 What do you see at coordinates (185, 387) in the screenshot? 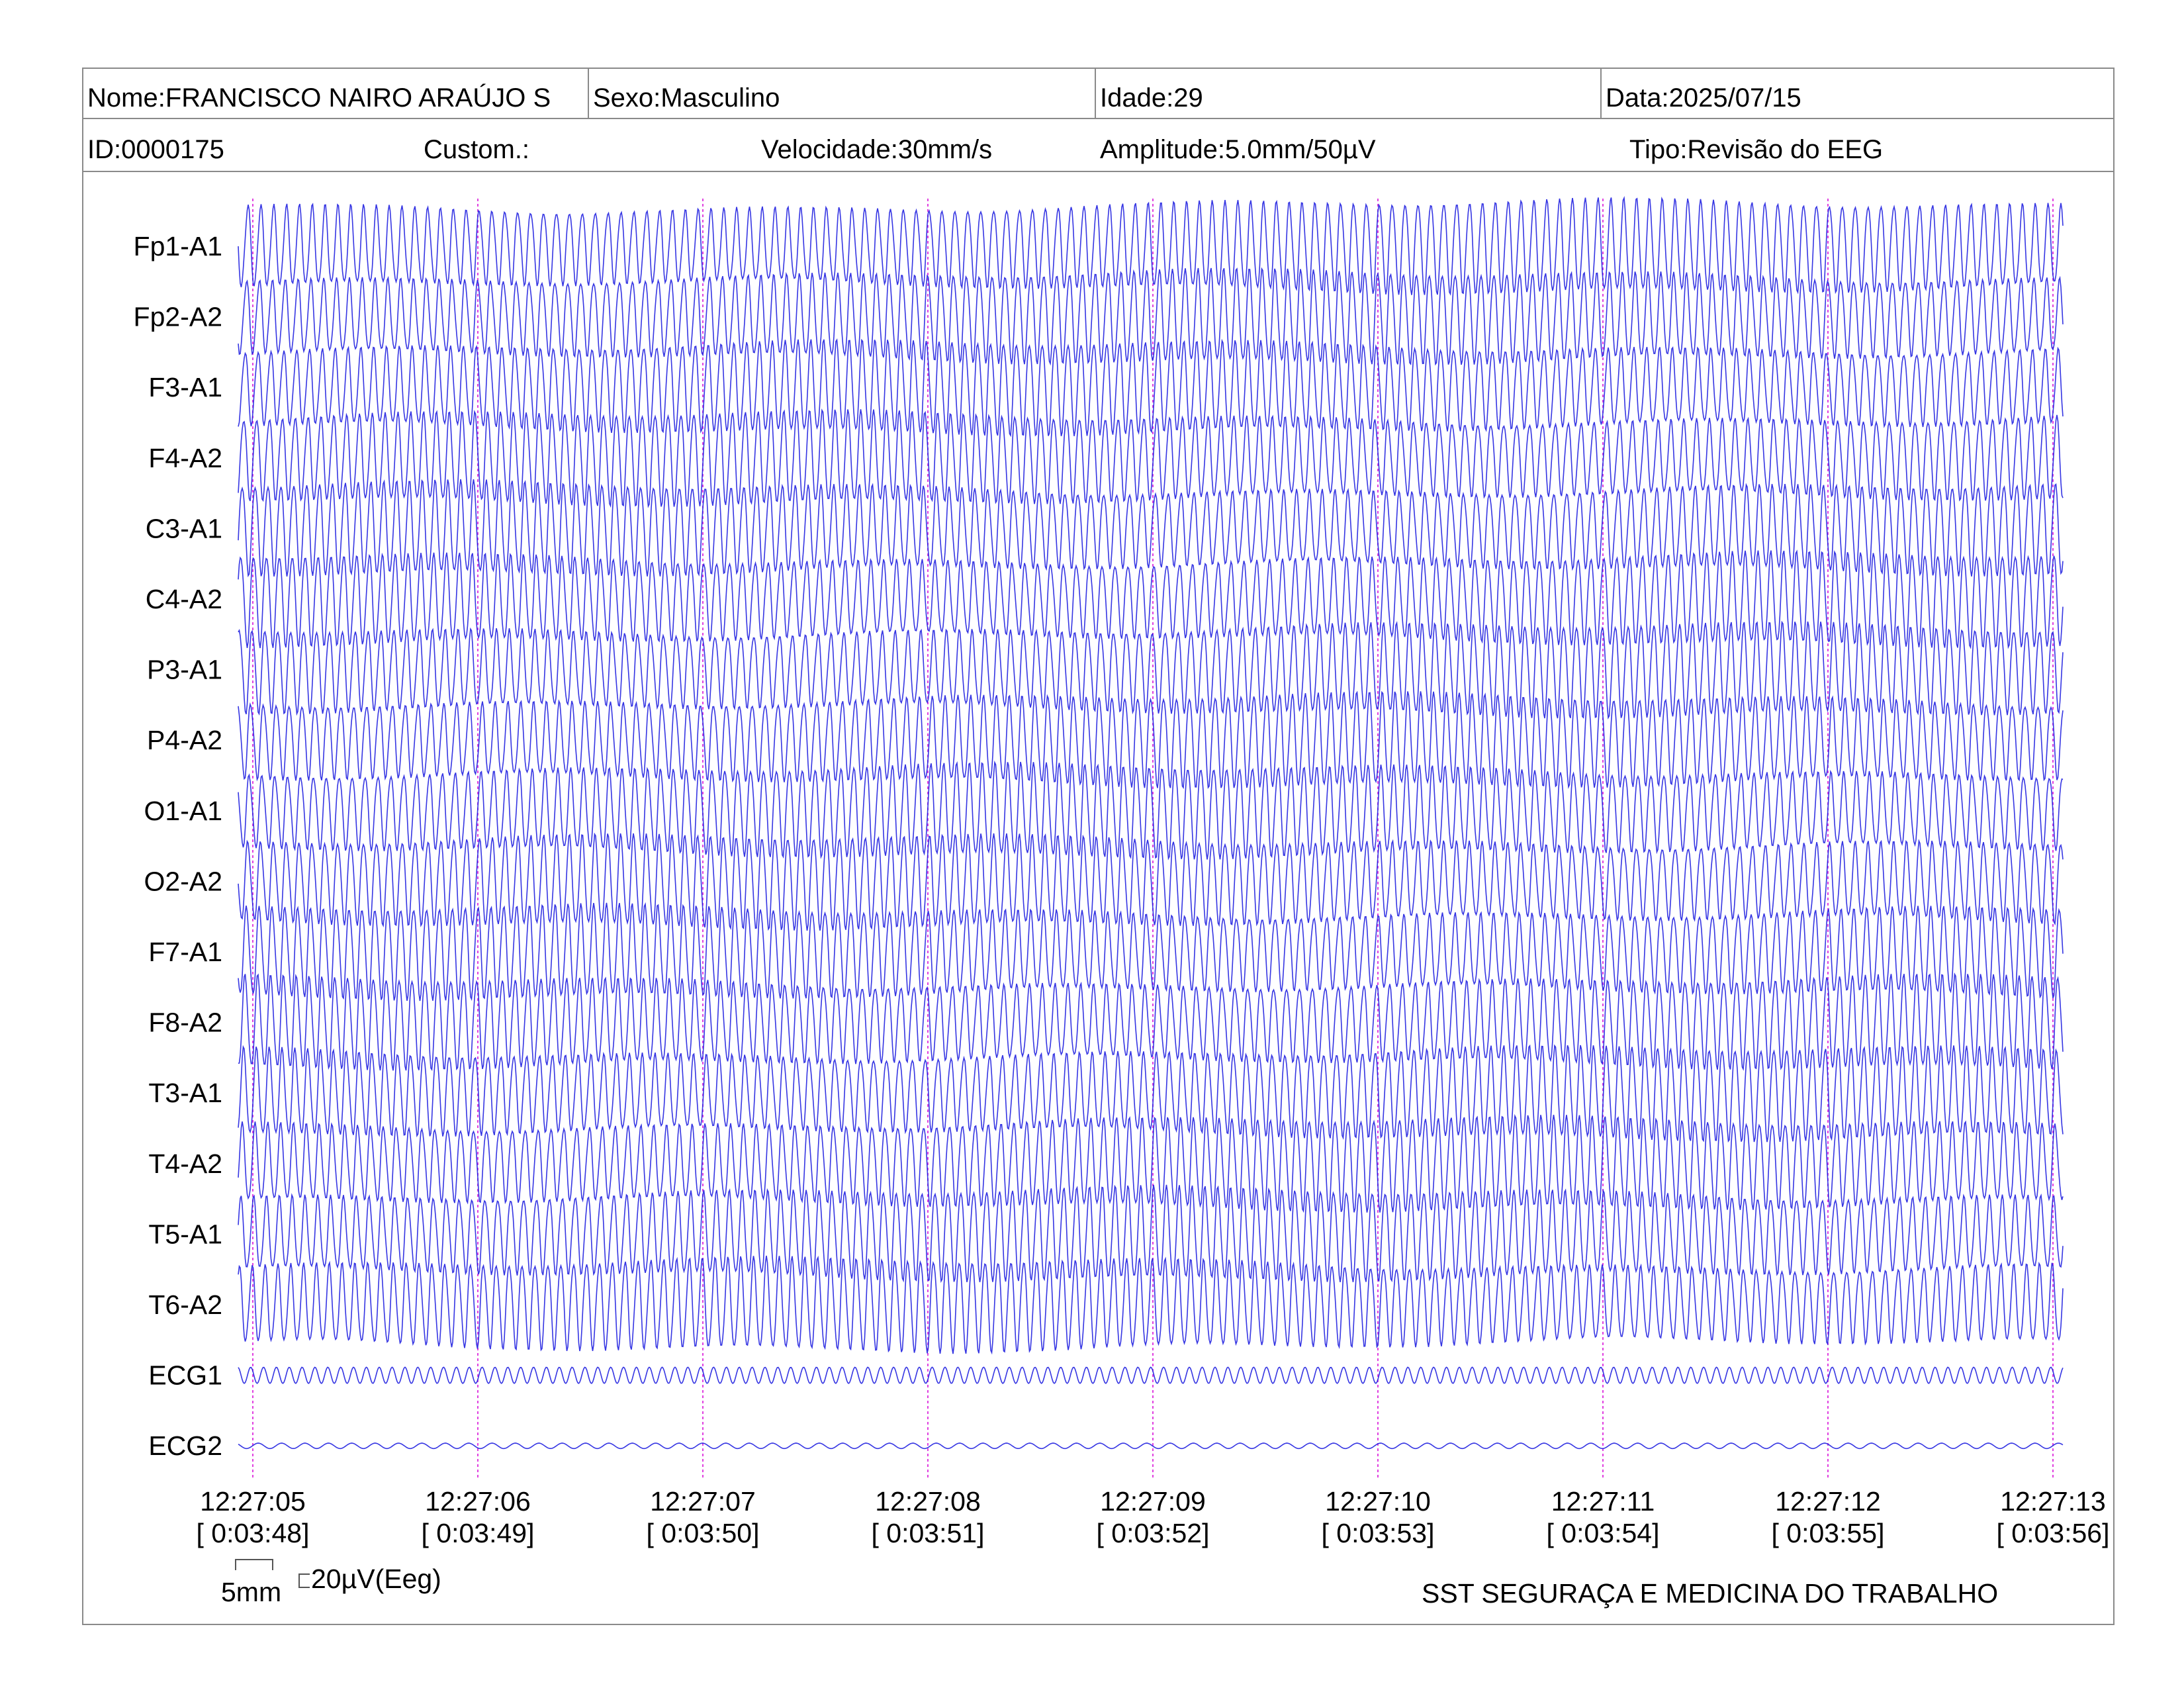
I see `channel-label-f3-a1: F3-A1` at bounding box center [185, 387].